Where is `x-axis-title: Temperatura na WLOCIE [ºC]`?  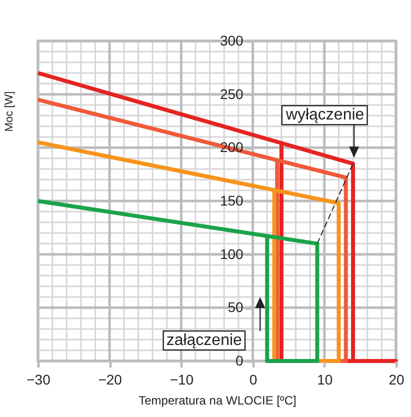
x-axis-title: Temperatura na WLOCIE [ºC] is located at coordinates (217, 401).